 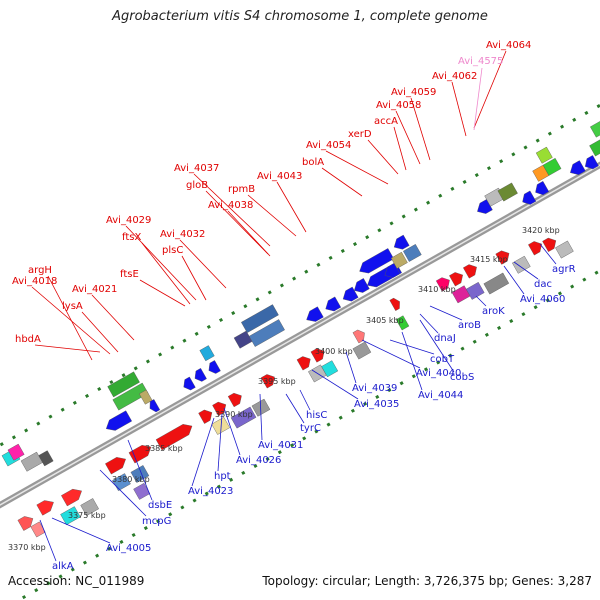 What do you see at coordinates (63, 566) in the screenshot?
I see `reverse-gene-label: alkA` at bounding box center [63, 566].